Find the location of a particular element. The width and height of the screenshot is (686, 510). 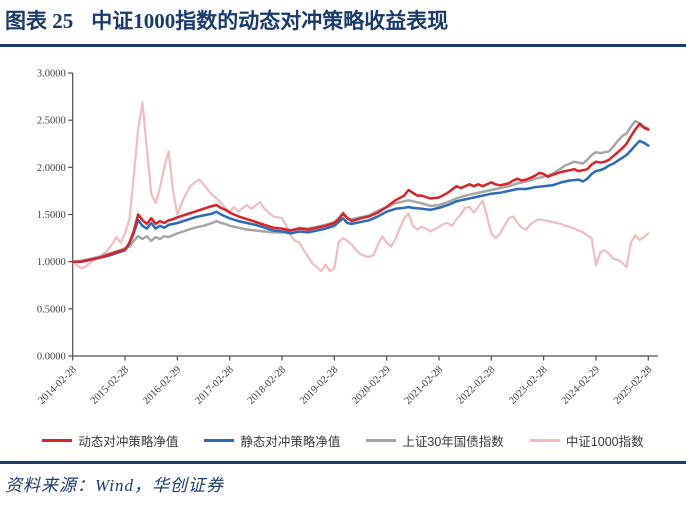

legend-label-treasury-30y-index: 上证30年国债指数 is located at coordinates (453, 442).